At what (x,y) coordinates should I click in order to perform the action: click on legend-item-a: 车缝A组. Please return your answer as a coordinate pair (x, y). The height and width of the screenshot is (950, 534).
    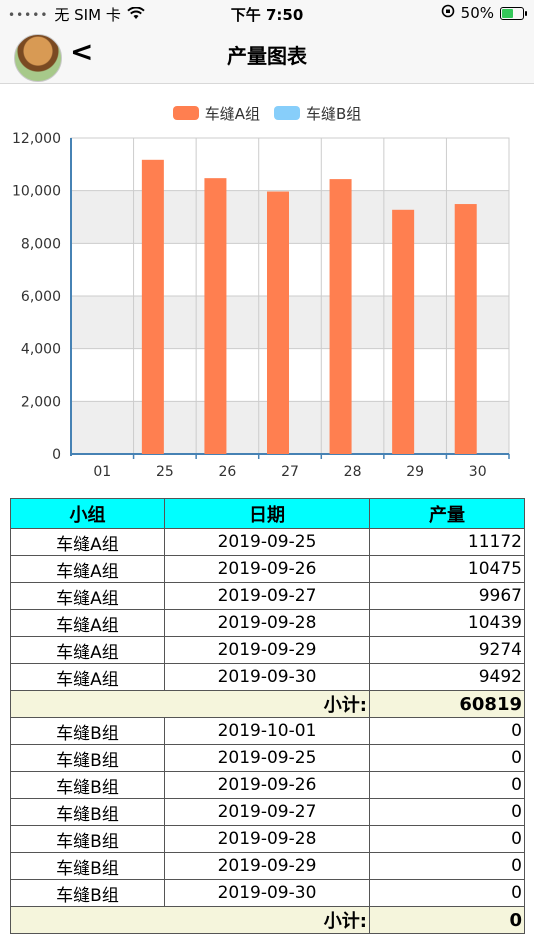
    Looking at the image, I should click on (216, 113).